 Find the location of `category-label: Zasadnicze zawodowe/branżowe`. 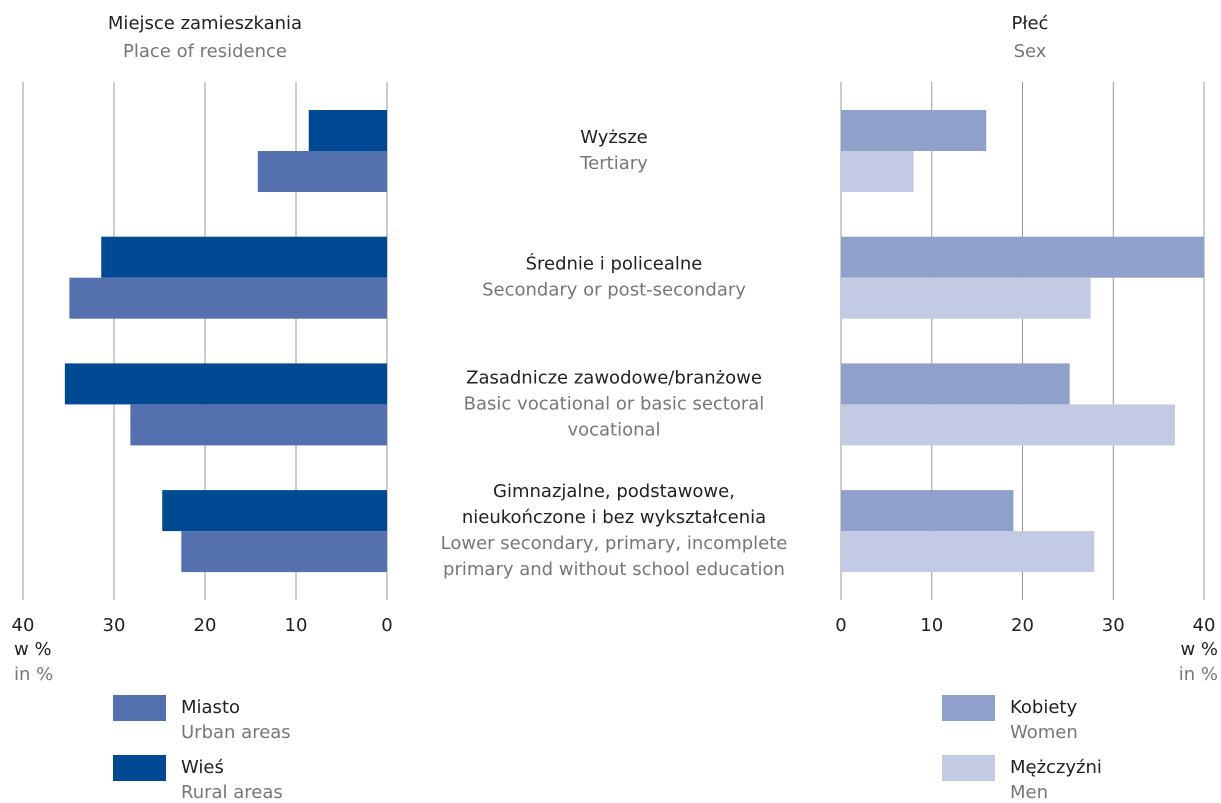

category-label: Zasadnicze zawodowe/branżowe is located at coordinates (614, 377).